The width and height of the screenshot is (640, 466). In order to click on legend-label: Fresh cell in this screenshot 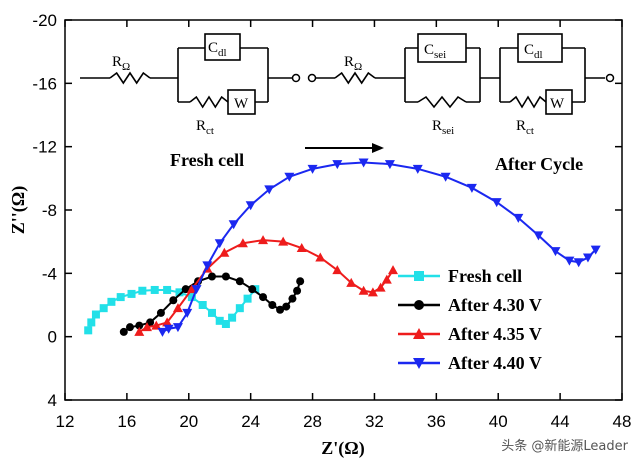, I will do `click(485, 276)`.